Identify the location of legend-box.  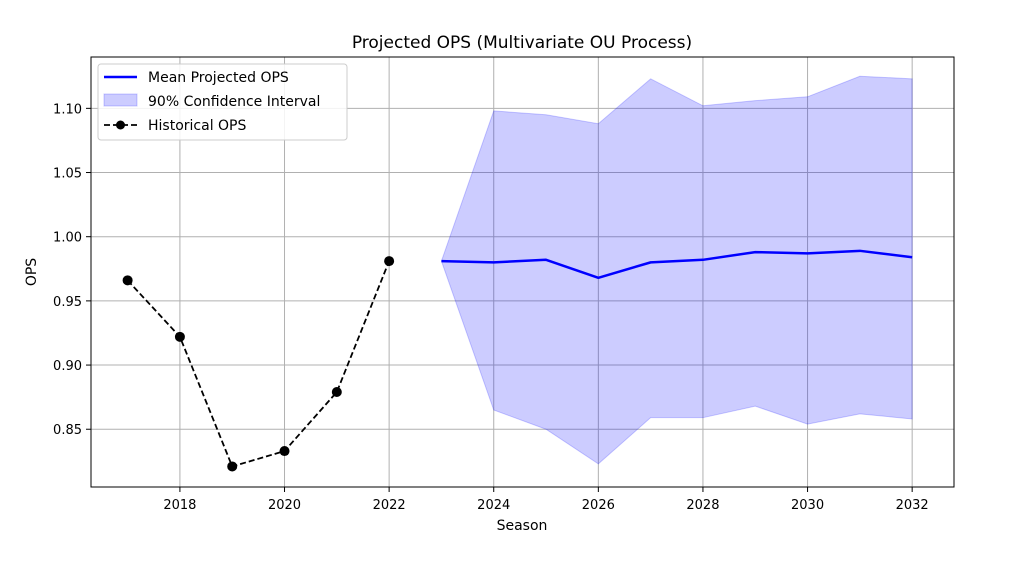
(222, 102).